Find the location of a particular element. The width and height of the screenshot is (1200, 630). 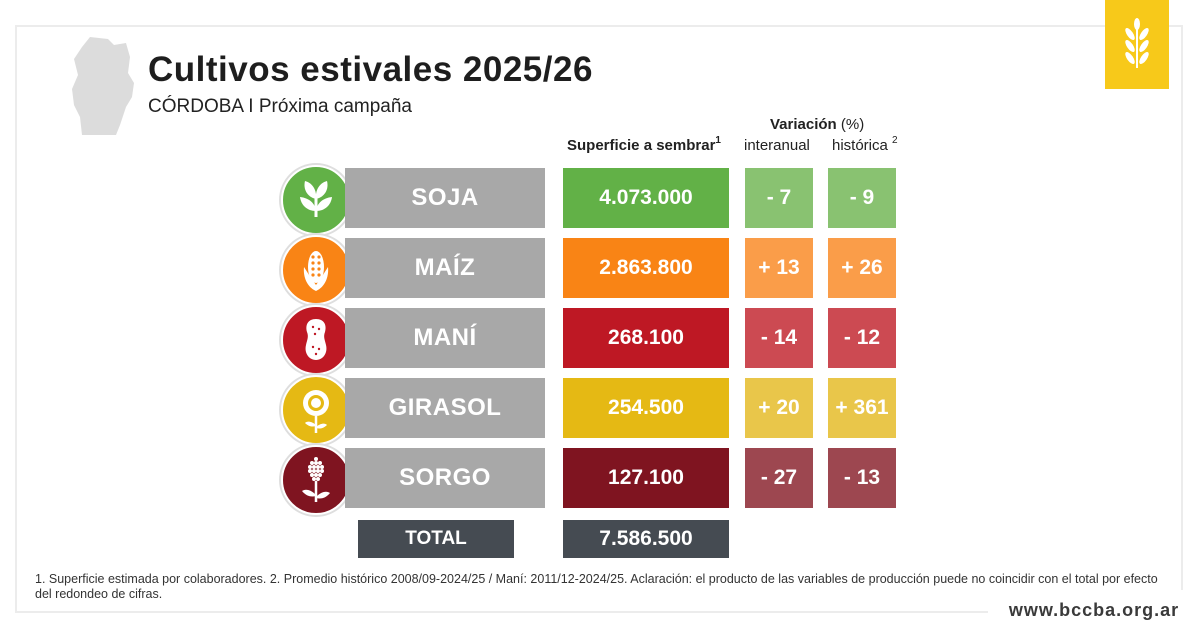

crop-name: SORGO is located at coordinates (445, 478).